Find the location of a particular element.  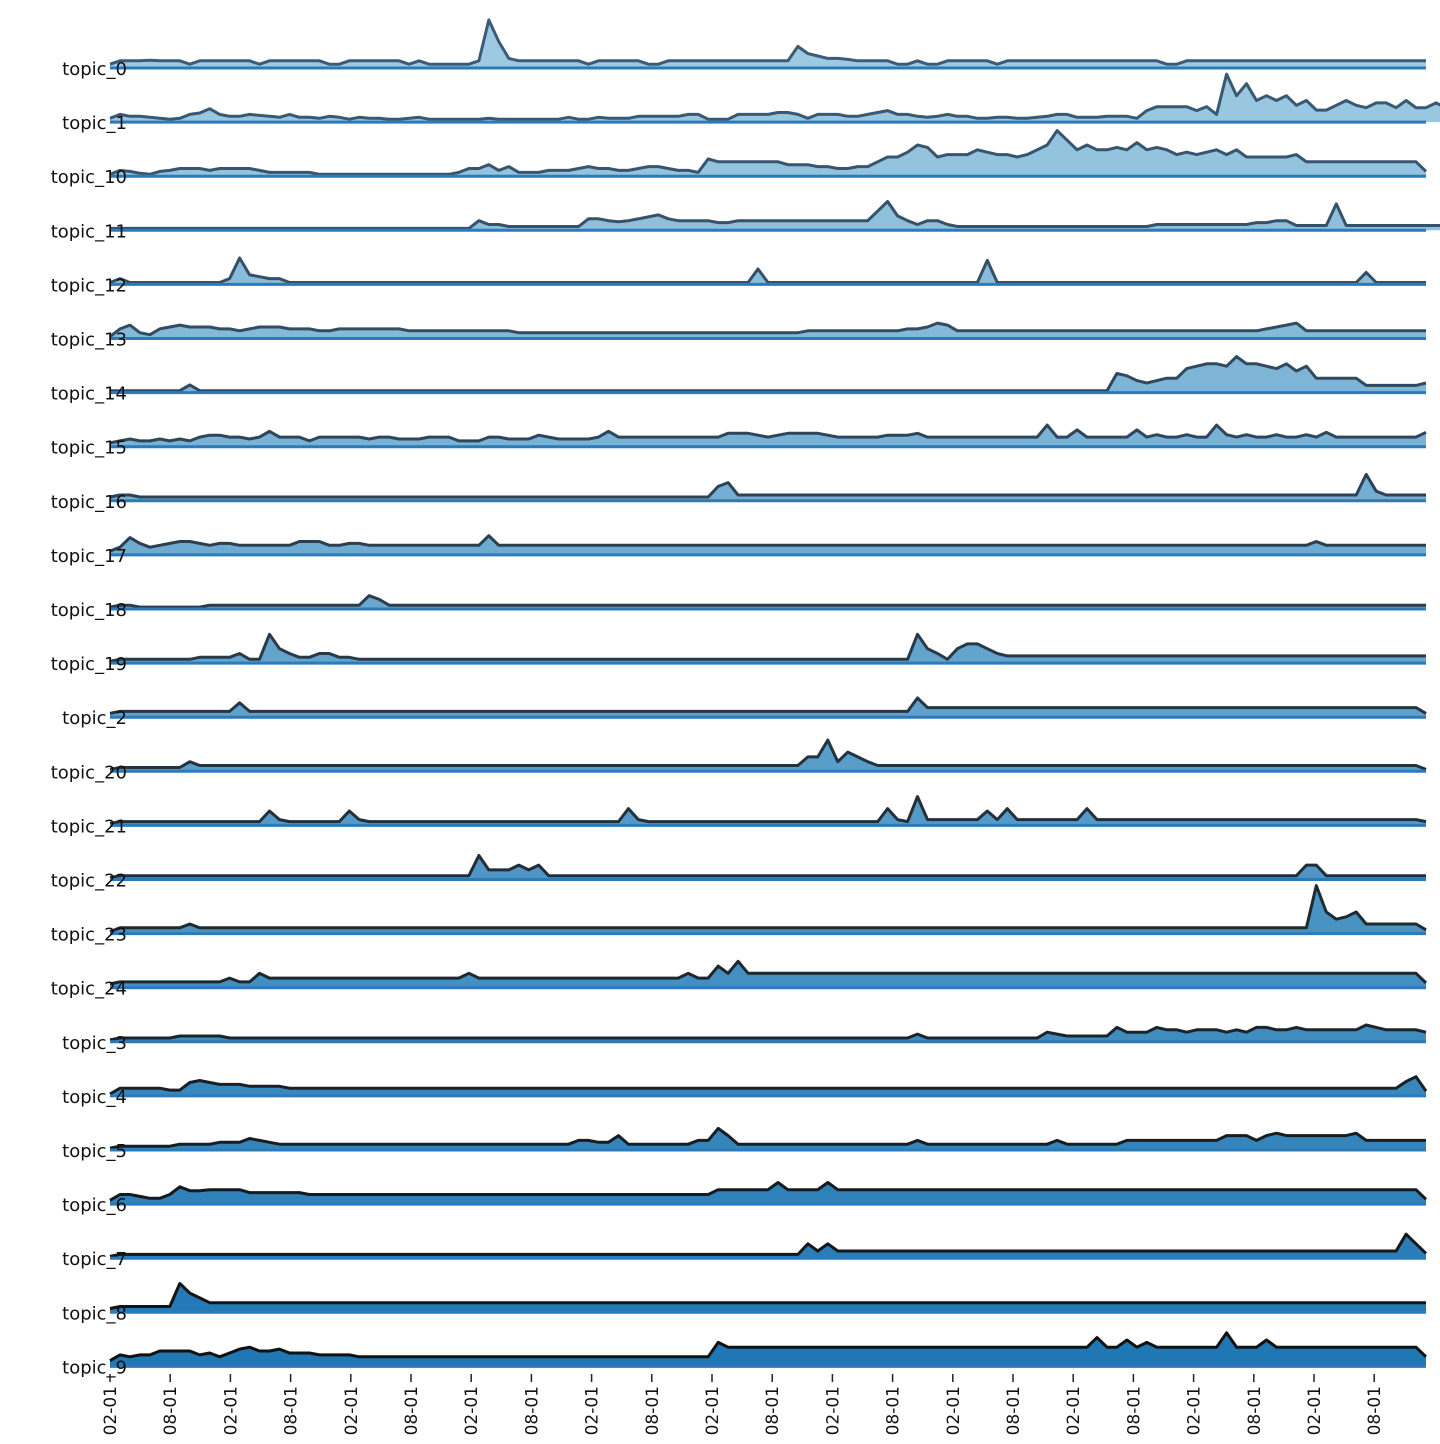

ridge-label-topic_23: topic_23 is located at coordinates (89, 935).